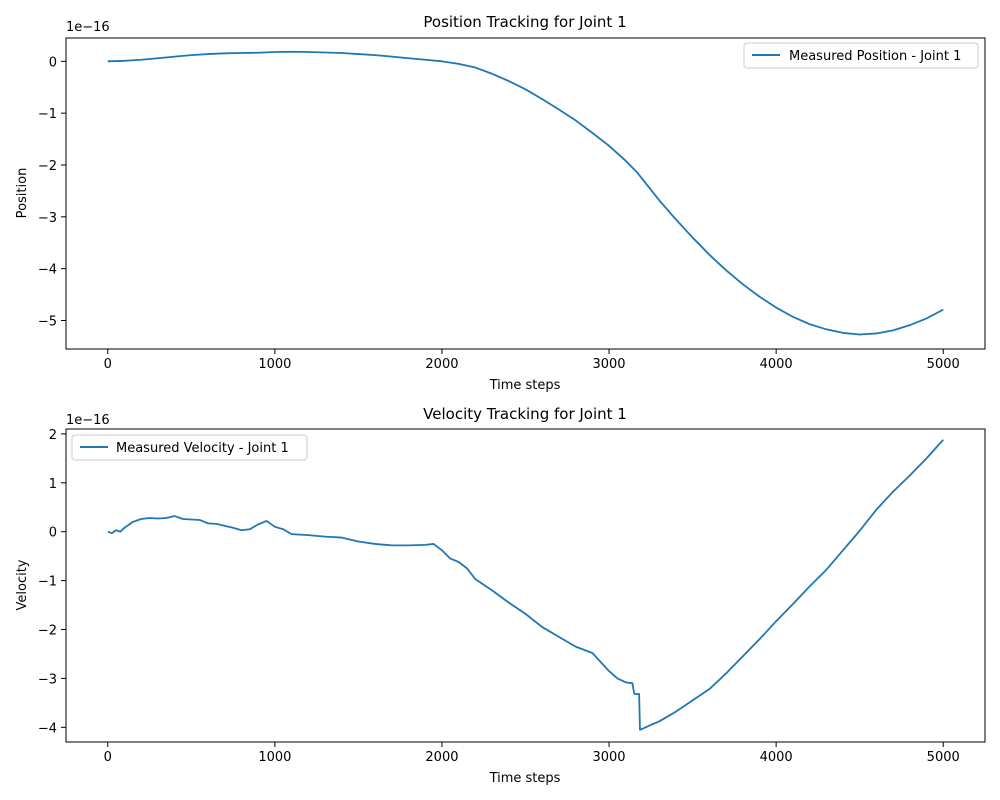 The width and height of the screenshot is (1000, 800). I want to click on position-x-ticks: 0 1000 2000 3000 4000 5000, so click(532, 360).